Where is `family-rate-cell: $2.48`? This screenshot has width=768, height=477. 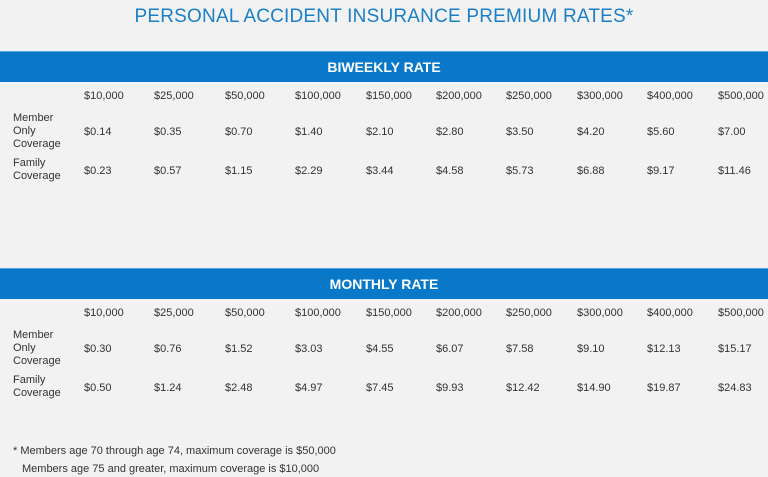 family-rate-cell: $2.48 is located at coordinates (239, 388).